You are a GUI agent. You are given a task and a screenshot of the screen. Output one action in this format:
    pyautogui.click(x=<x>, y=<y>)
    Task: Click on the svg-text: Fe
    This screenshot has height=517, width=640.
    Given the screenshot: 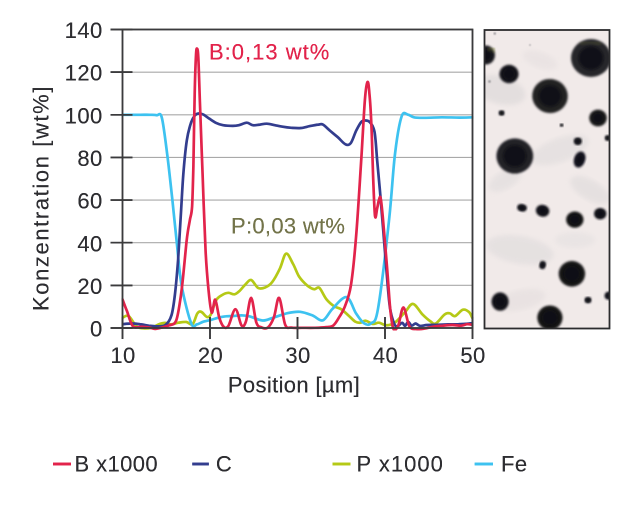 What is the action you would take?
    pyautogui.click(x=514, y=464)
    